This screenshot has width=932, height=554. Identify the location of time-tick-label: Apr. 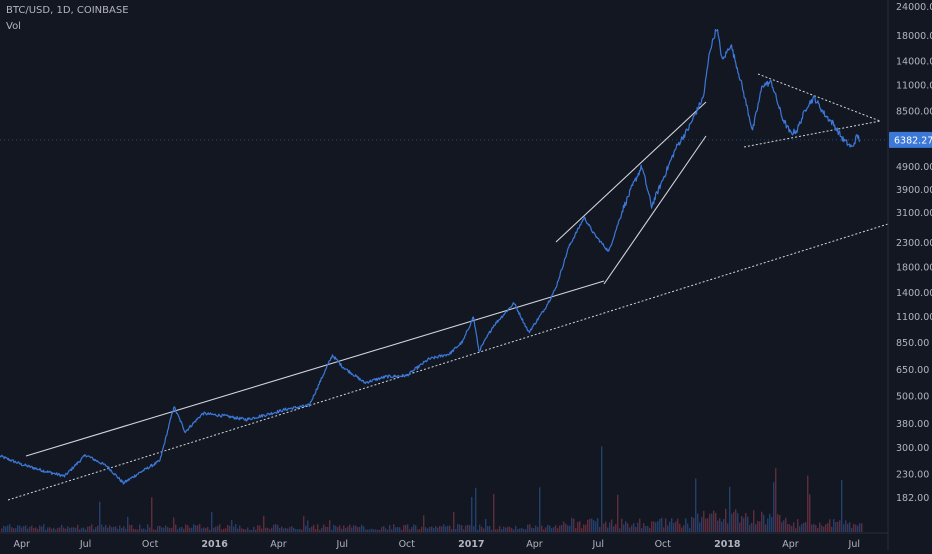
(22, 544).